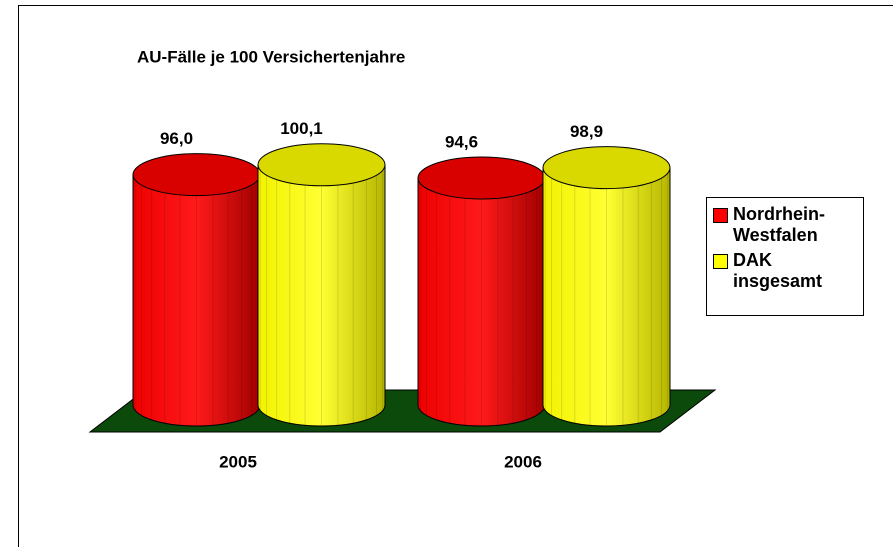 Image resolution: width=893 pixels, height=547 pixels. I want to click on value-label: 100,1, so click(301, 128).